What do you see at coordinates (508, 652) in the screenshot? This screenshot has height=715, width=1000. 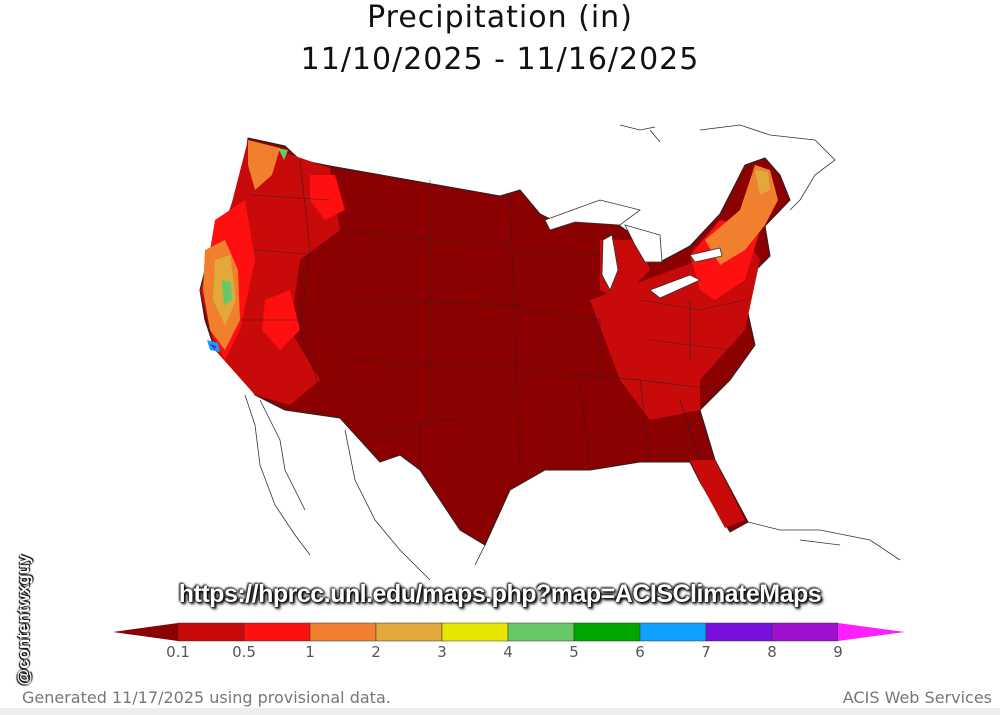 I see `legend-tick-label: 4` at bounding box center [508, 652].